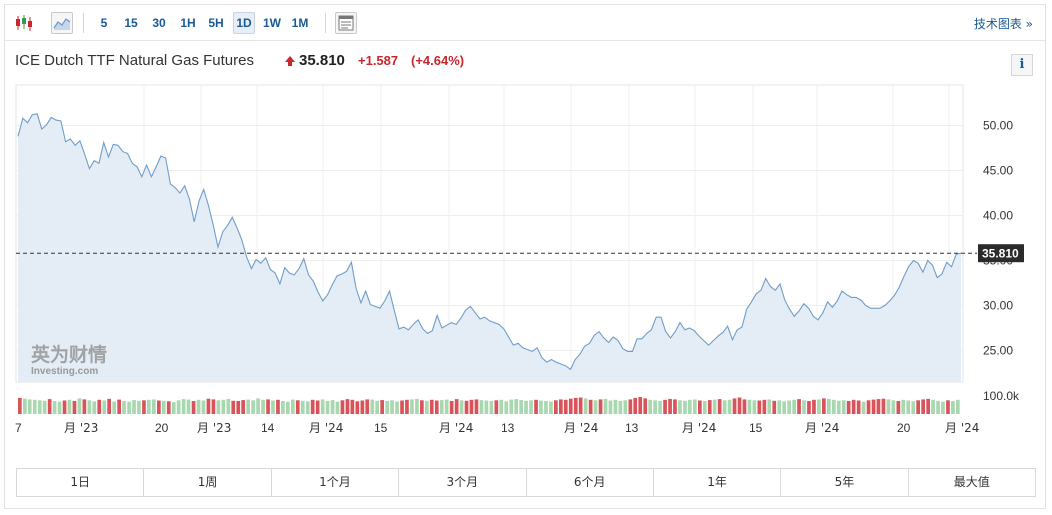 The width and height of the screenshot is (1052, 515). I want to click on technical-chart-link: 技术图表 », so click(1003, 24).